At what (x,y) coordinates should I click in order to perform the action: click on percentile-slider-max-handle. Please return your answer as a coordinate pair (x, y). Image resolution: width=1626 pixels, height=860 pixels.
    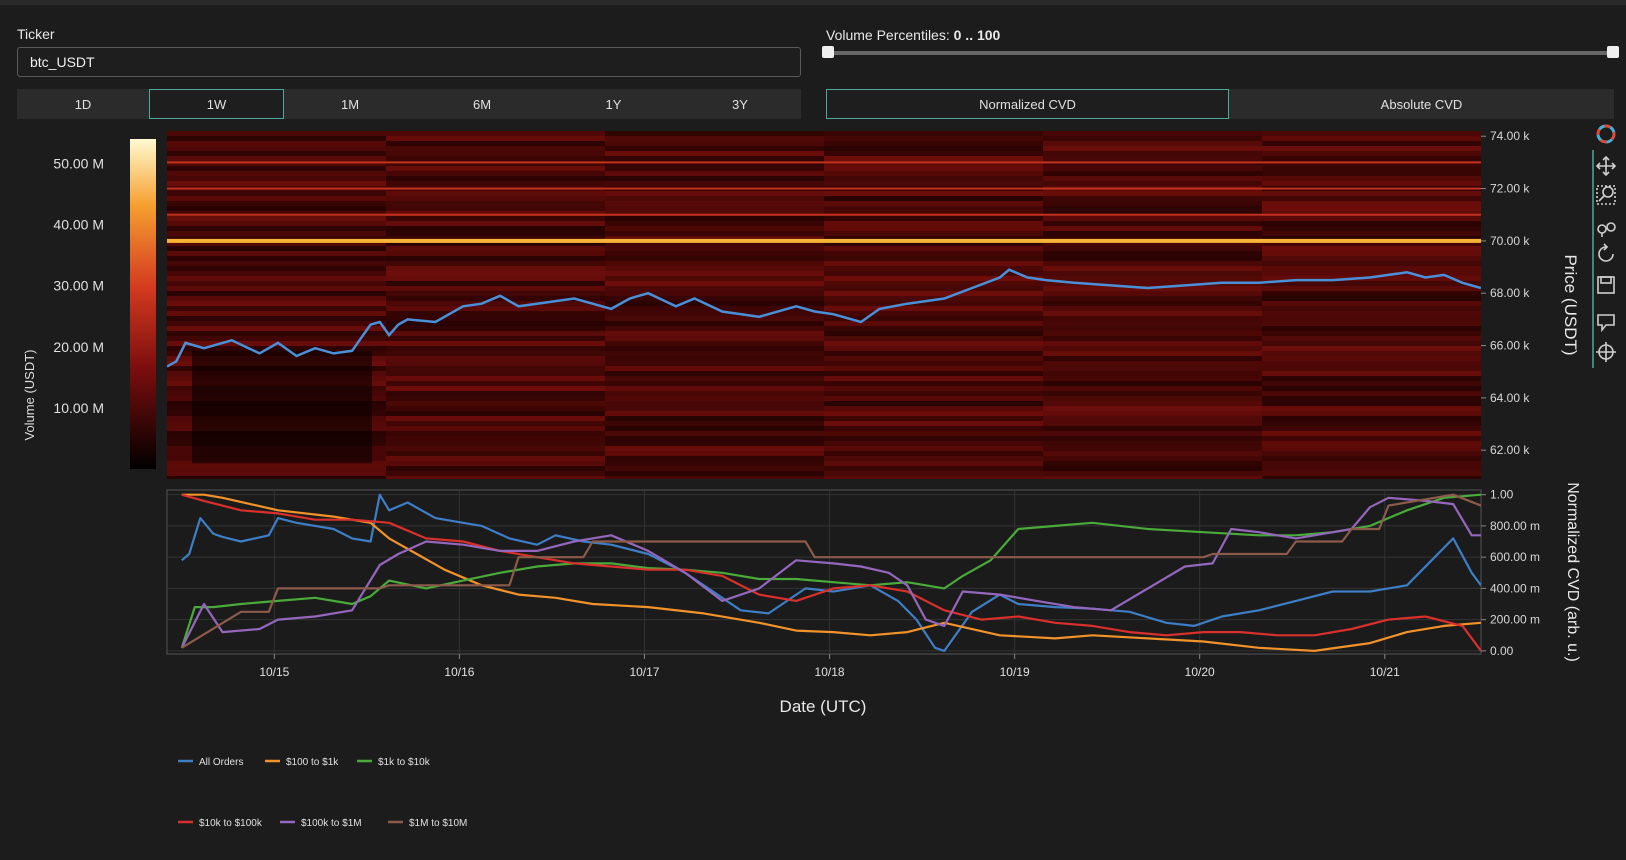
    Looking at the image, I should click on (1613, 52).